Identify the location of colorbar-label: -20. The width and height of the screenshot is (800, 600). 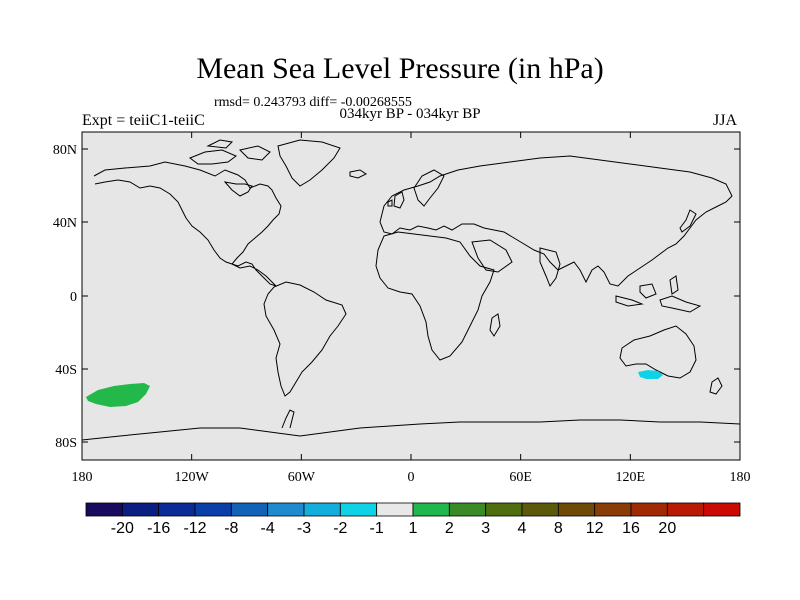
(122, 528).